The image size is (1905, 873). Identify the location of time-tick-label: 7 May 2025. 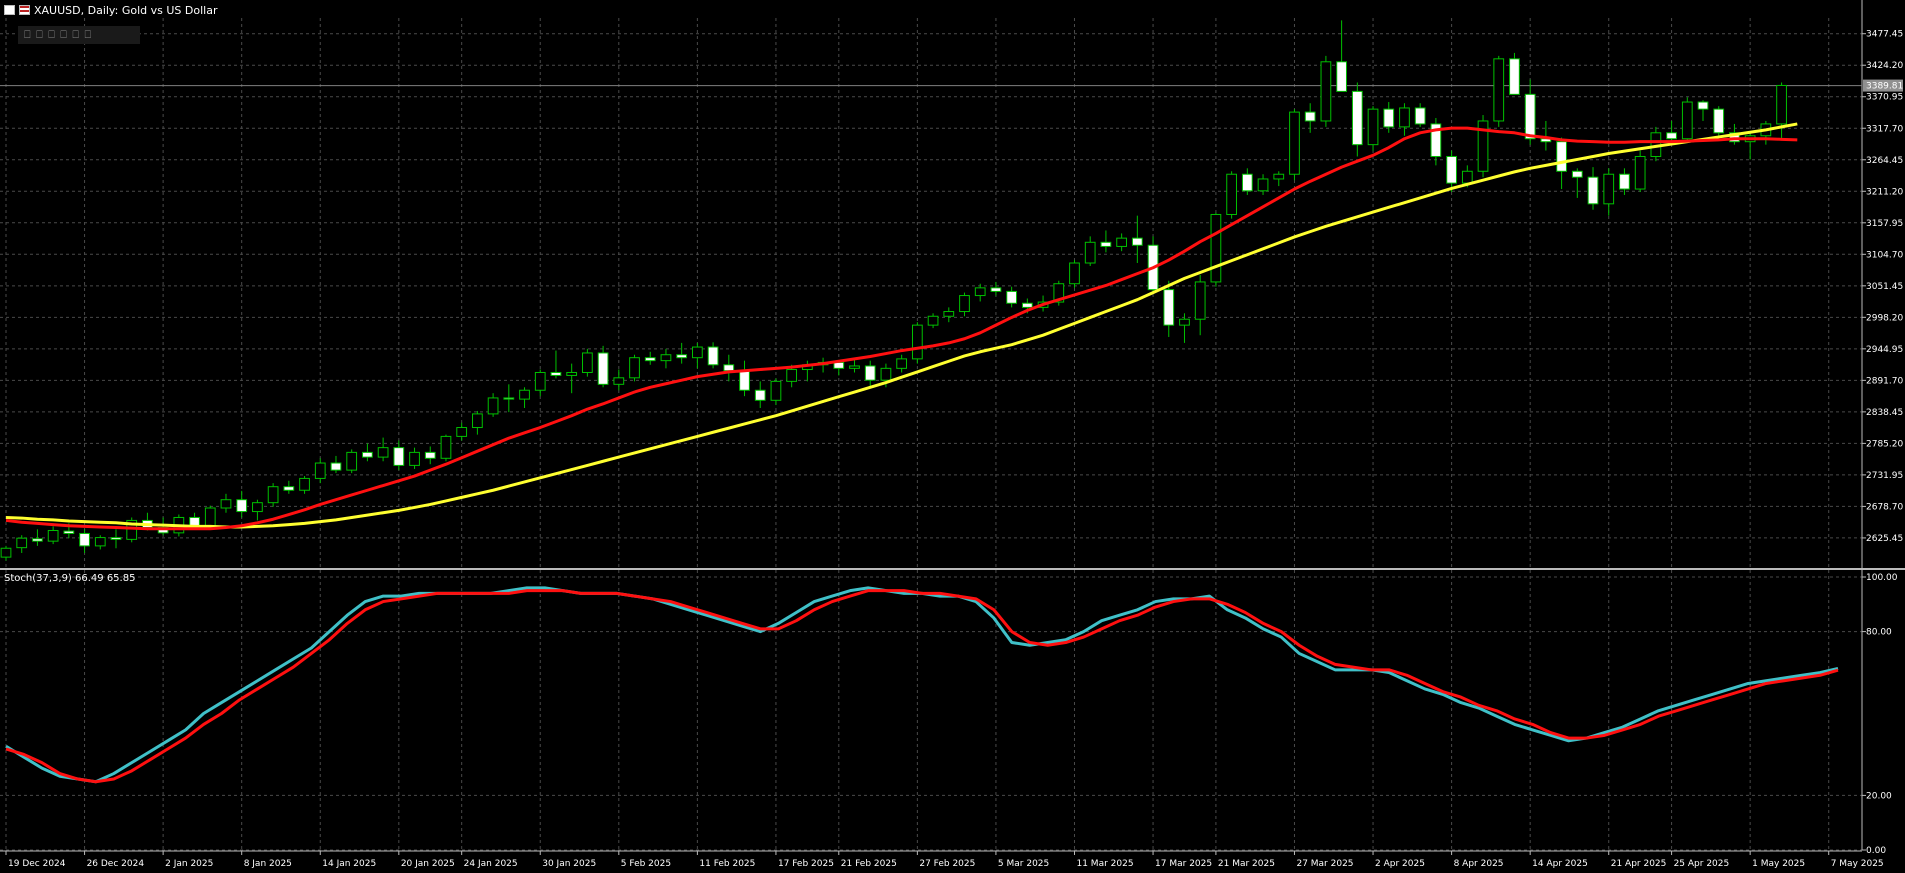
(1857, 864).